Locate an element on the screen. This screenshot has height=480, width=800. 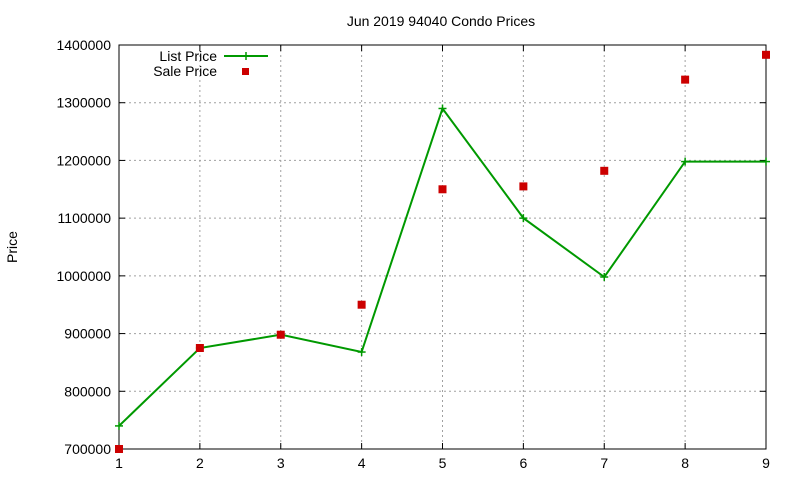
y-tick-label: 900000 is located at coordinates (87, 334).